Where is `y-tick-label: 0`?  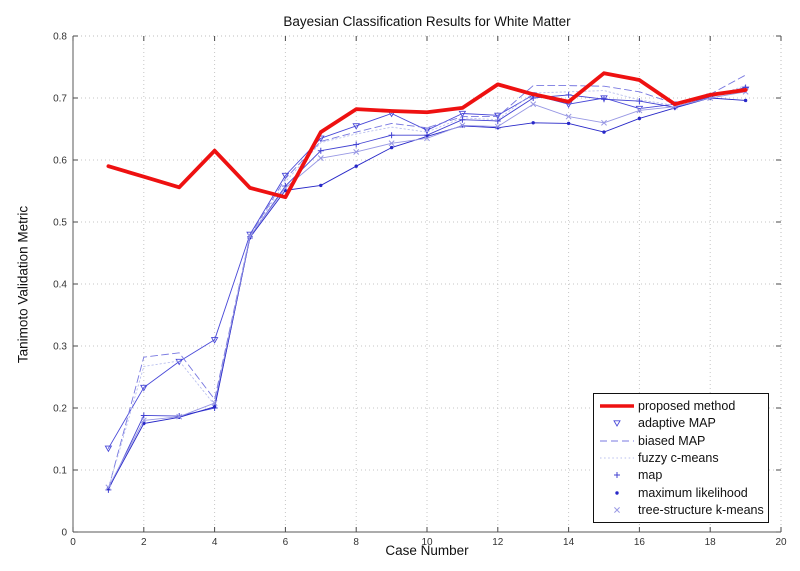 y-tick-label: 0 is located at coordinates (64, 533).